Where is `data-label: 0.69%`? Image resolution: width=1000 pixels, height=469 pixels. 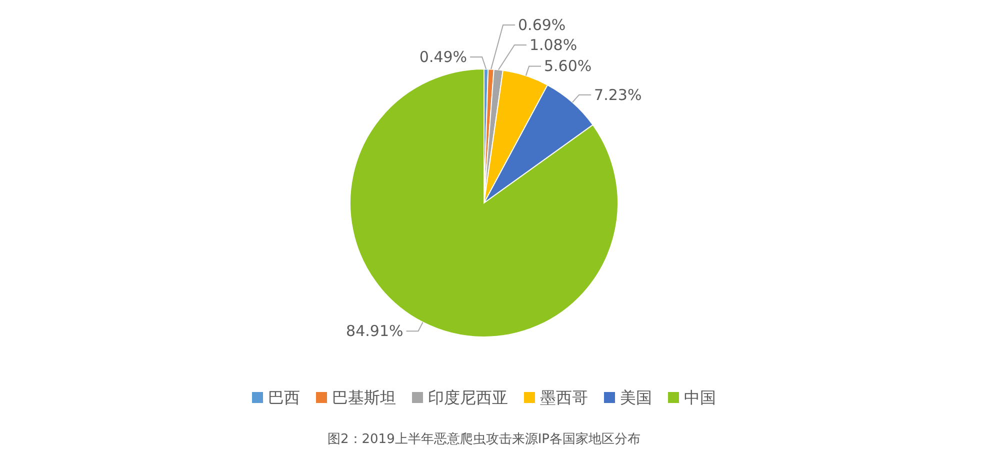 data-label: 0.69% is located at coordinates (542, 25).